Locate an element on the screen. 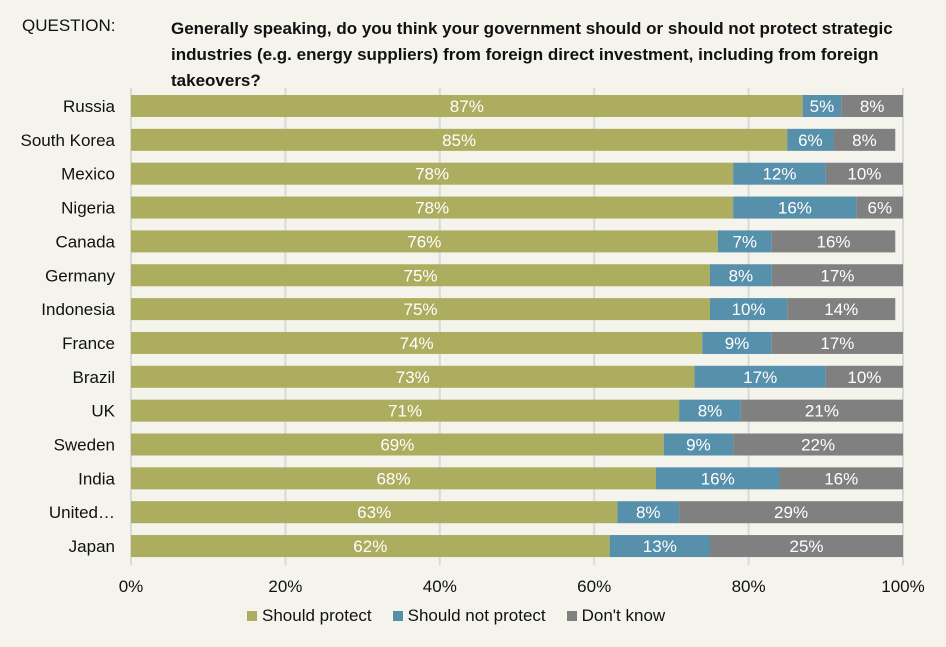 The width and height of the screenshot is (946, 647). data-label: 62% is located at coordinates (370, 546).